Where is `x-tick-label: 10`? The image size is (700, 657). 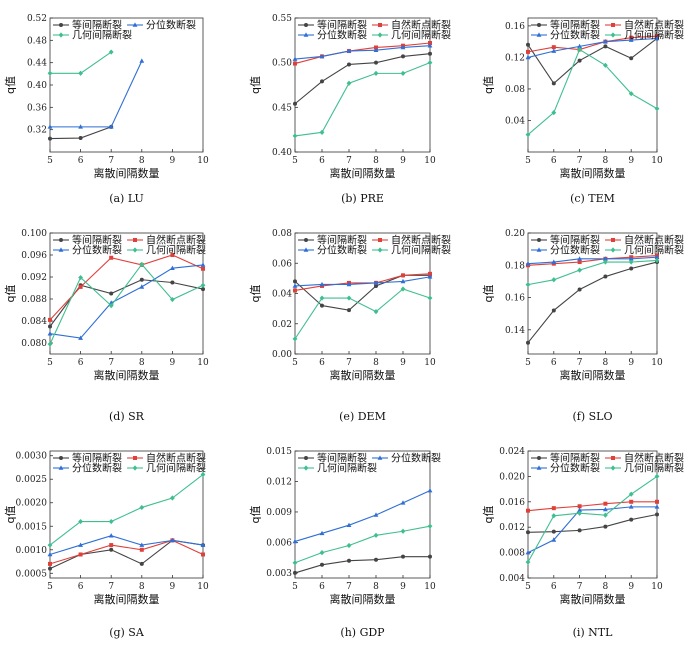
x-tick-label: 10 is located at coordinates (657, 587).